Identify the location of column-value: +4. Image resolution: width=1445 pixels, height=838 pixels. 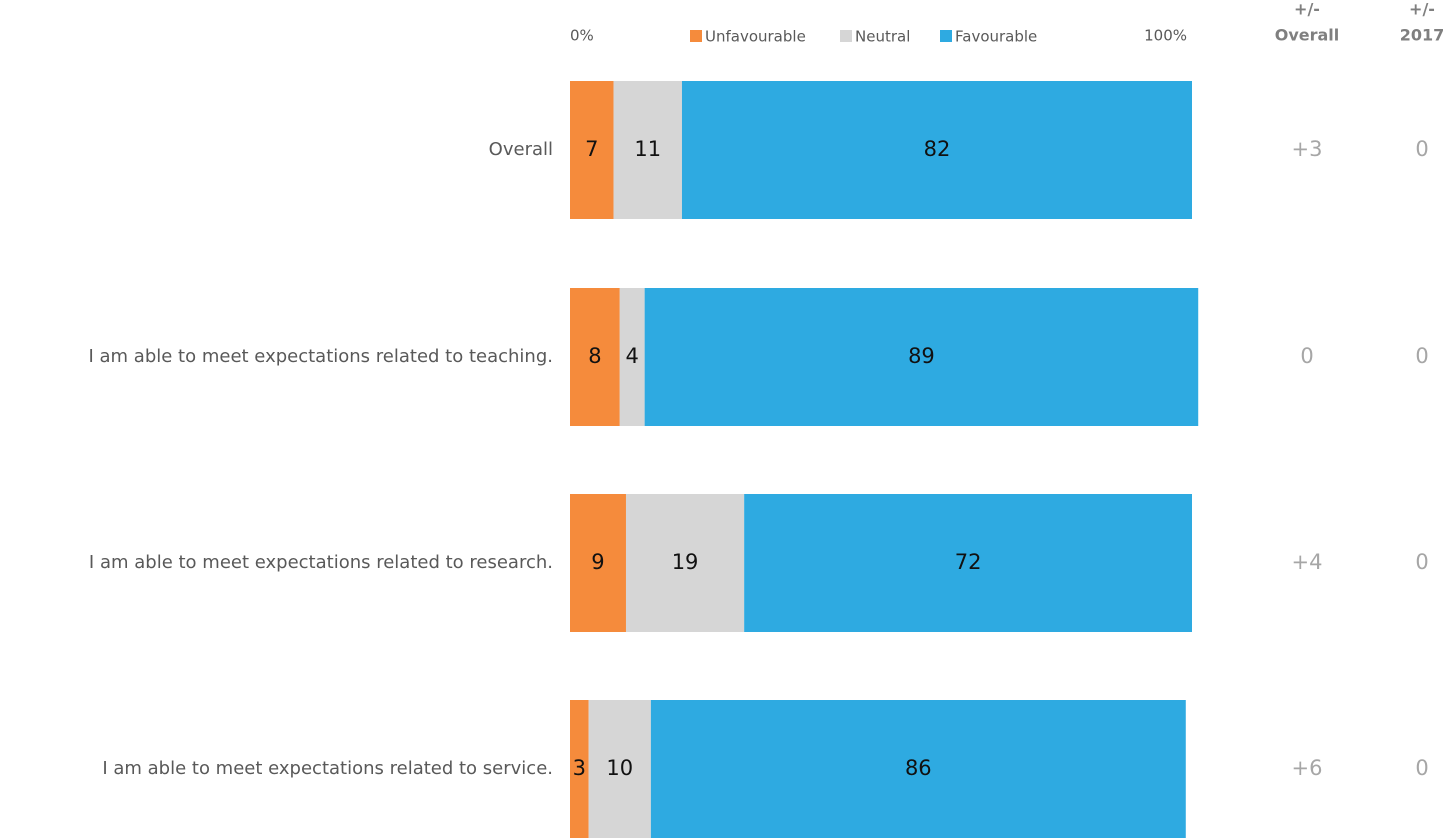
(1307, 562).